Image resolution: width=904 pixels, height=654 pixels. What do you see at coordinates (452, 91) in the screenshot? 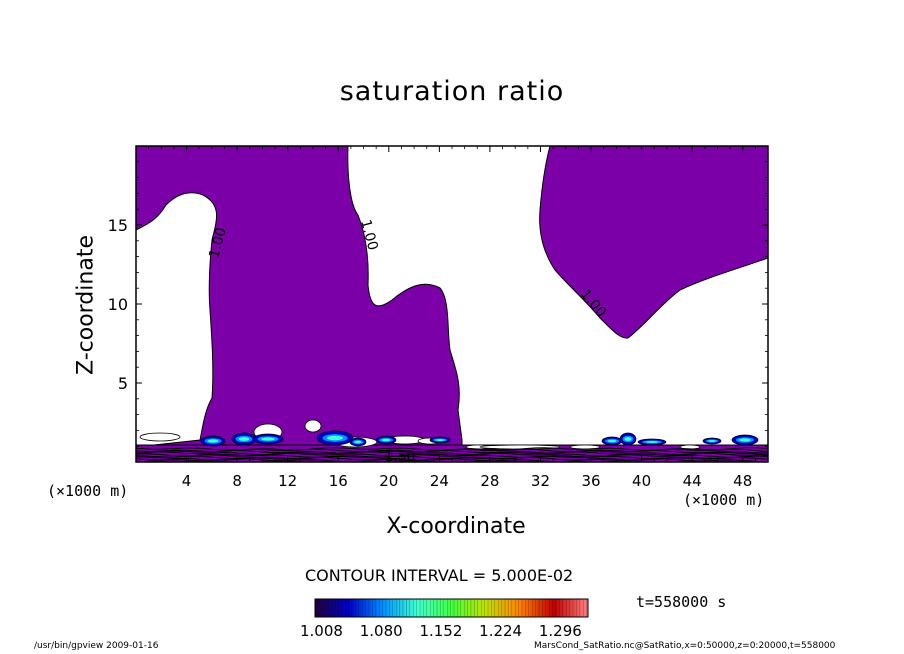
I see `chart-title: saturation ratio` at bounding box center [452, 91].